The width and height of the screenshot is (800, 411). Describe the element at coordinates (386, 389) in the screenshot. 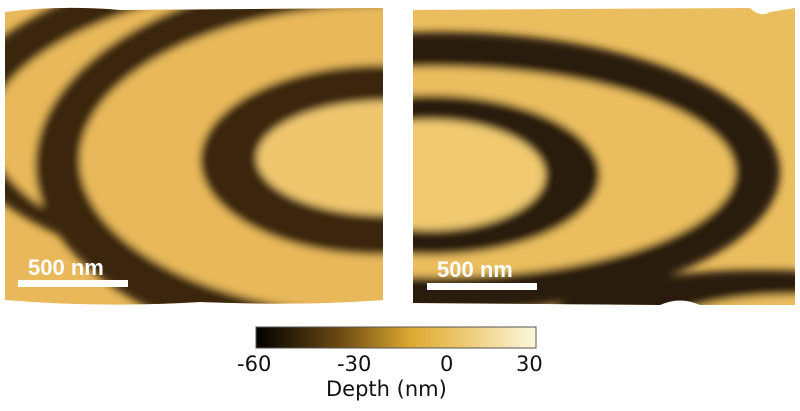

I see `colorbar-label: Depth (nm)` at that location.